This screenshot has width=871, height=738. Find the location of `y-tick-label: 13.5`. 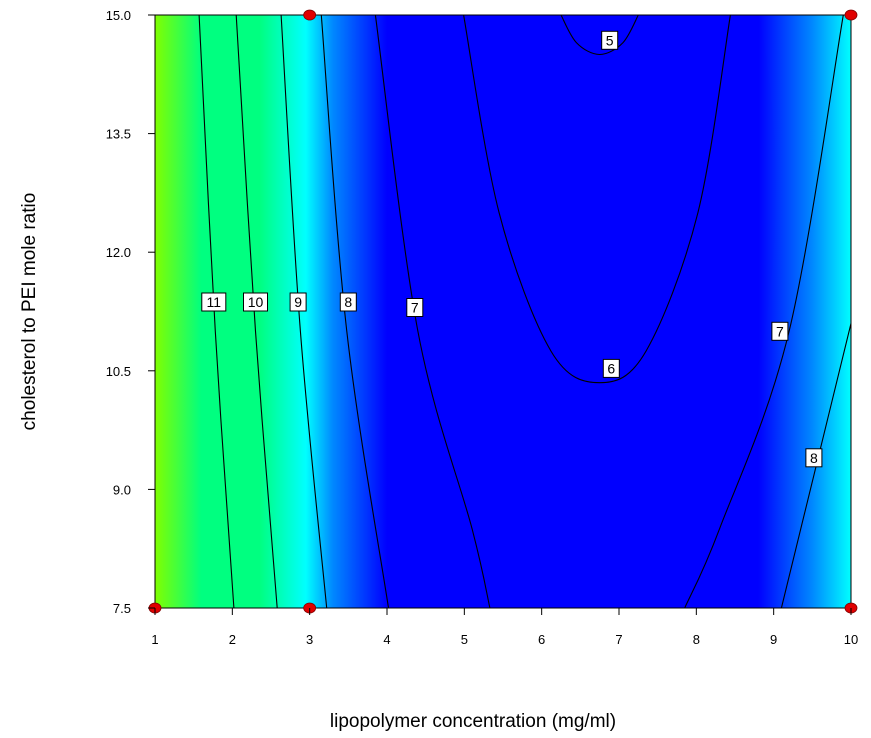

y-tick-label: 13.5 is located at coordinates (118, 134).